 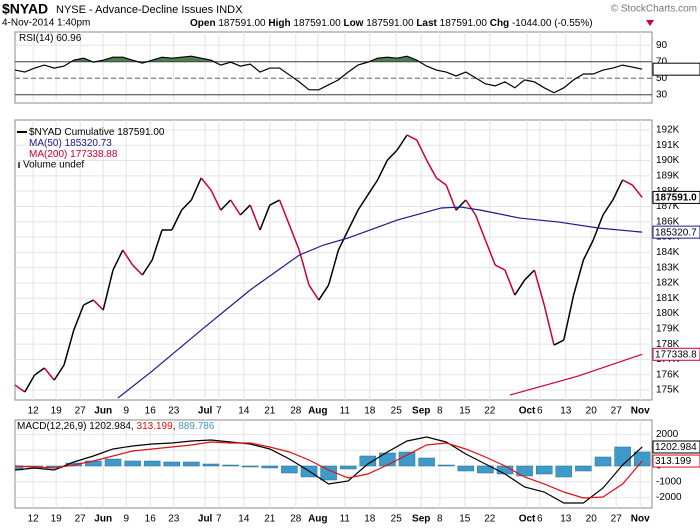 I want to click on y-tick-label: 180K, so click(x=668, y=313).